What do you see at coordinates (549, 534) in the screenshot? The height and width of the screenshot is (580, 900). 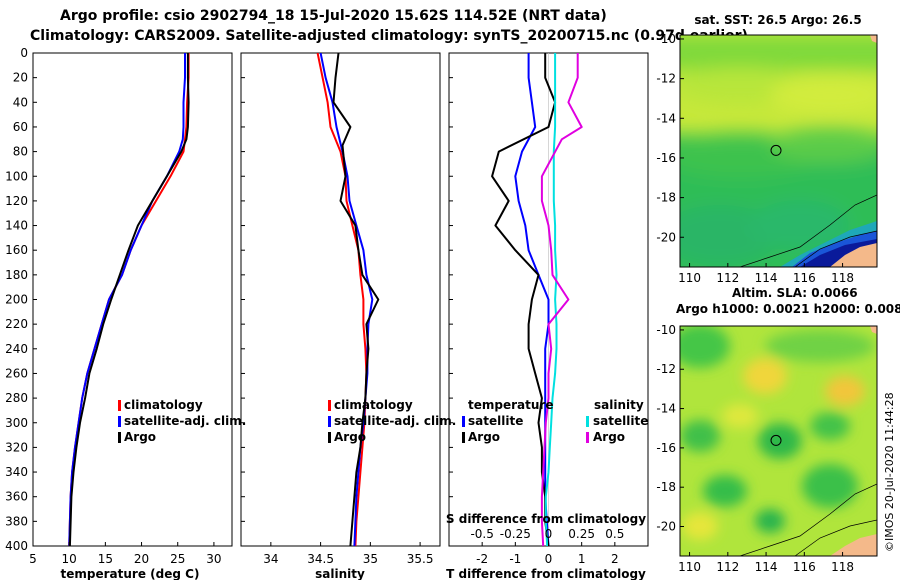 I see `s-tick-label: 0` at bounding box center [549, 534].